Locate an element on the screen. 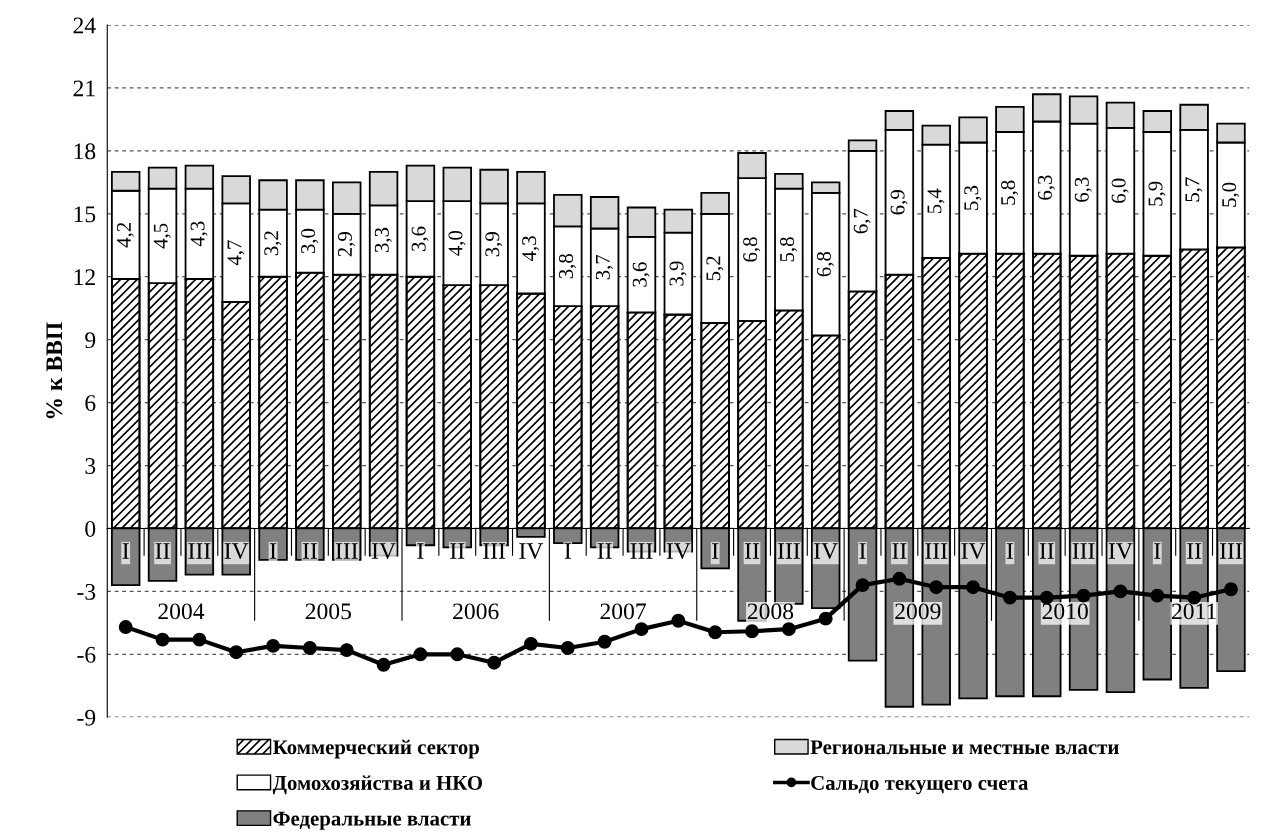  data-label: 2,9 is located at coordinates (346, 244).